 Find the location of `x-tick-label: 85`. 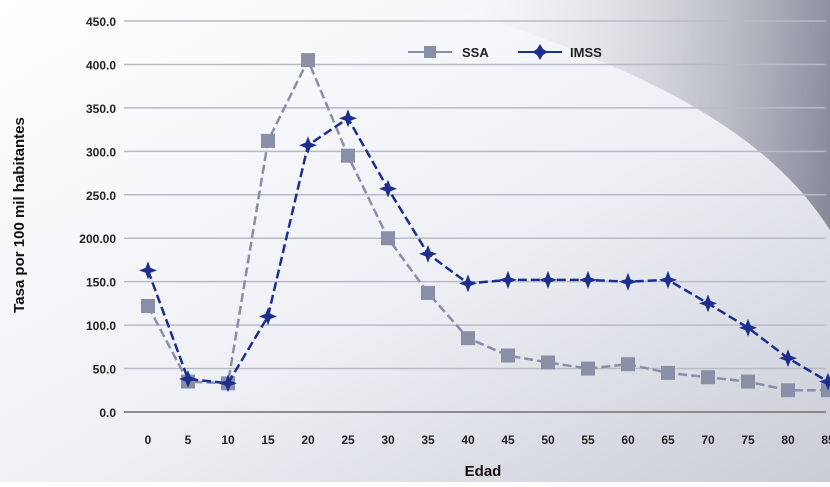

x-tick-label: 85 is located at coordinates (825, 440).